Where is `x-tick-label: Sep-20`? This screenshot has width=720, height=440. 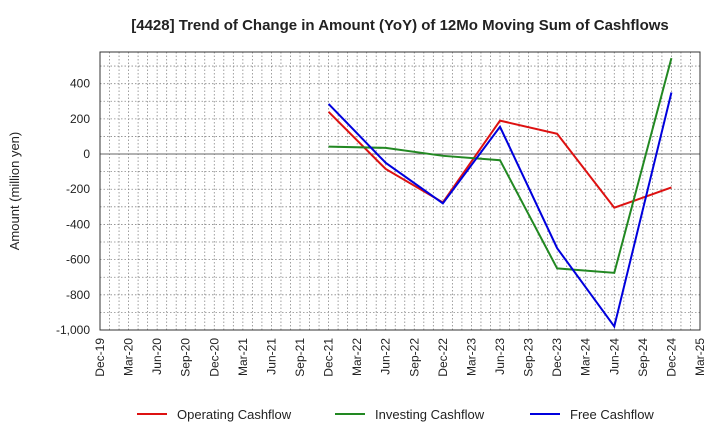 x-tick-label: Sep-20 is located at coordinates (186, 357).